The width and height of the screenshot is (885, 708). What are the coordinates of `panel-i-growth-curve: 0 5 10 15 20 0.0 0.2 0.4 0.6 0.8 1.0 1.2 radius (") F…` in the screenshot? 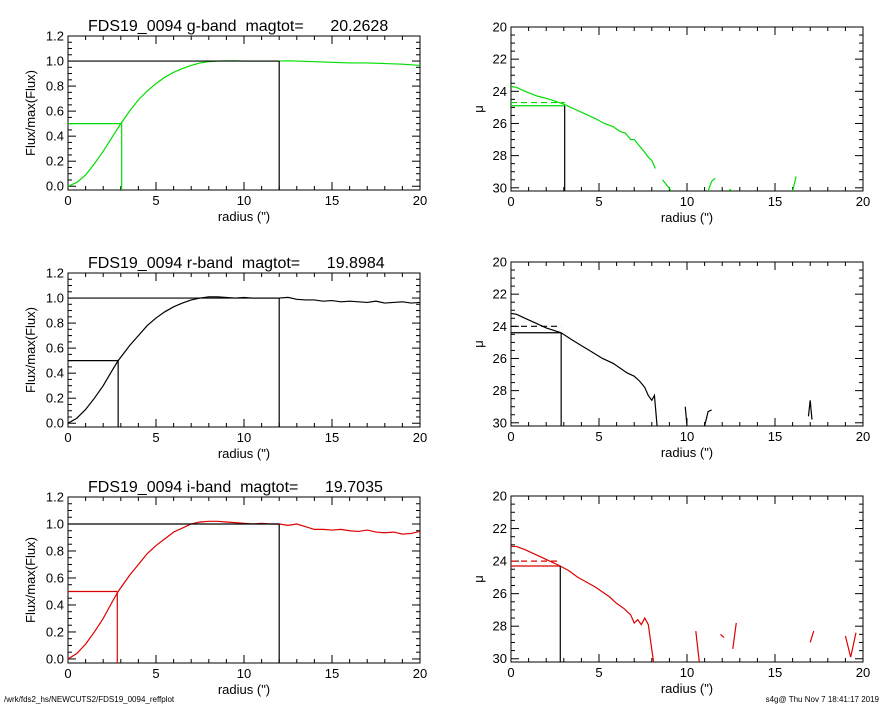 It's located at (225, 588).